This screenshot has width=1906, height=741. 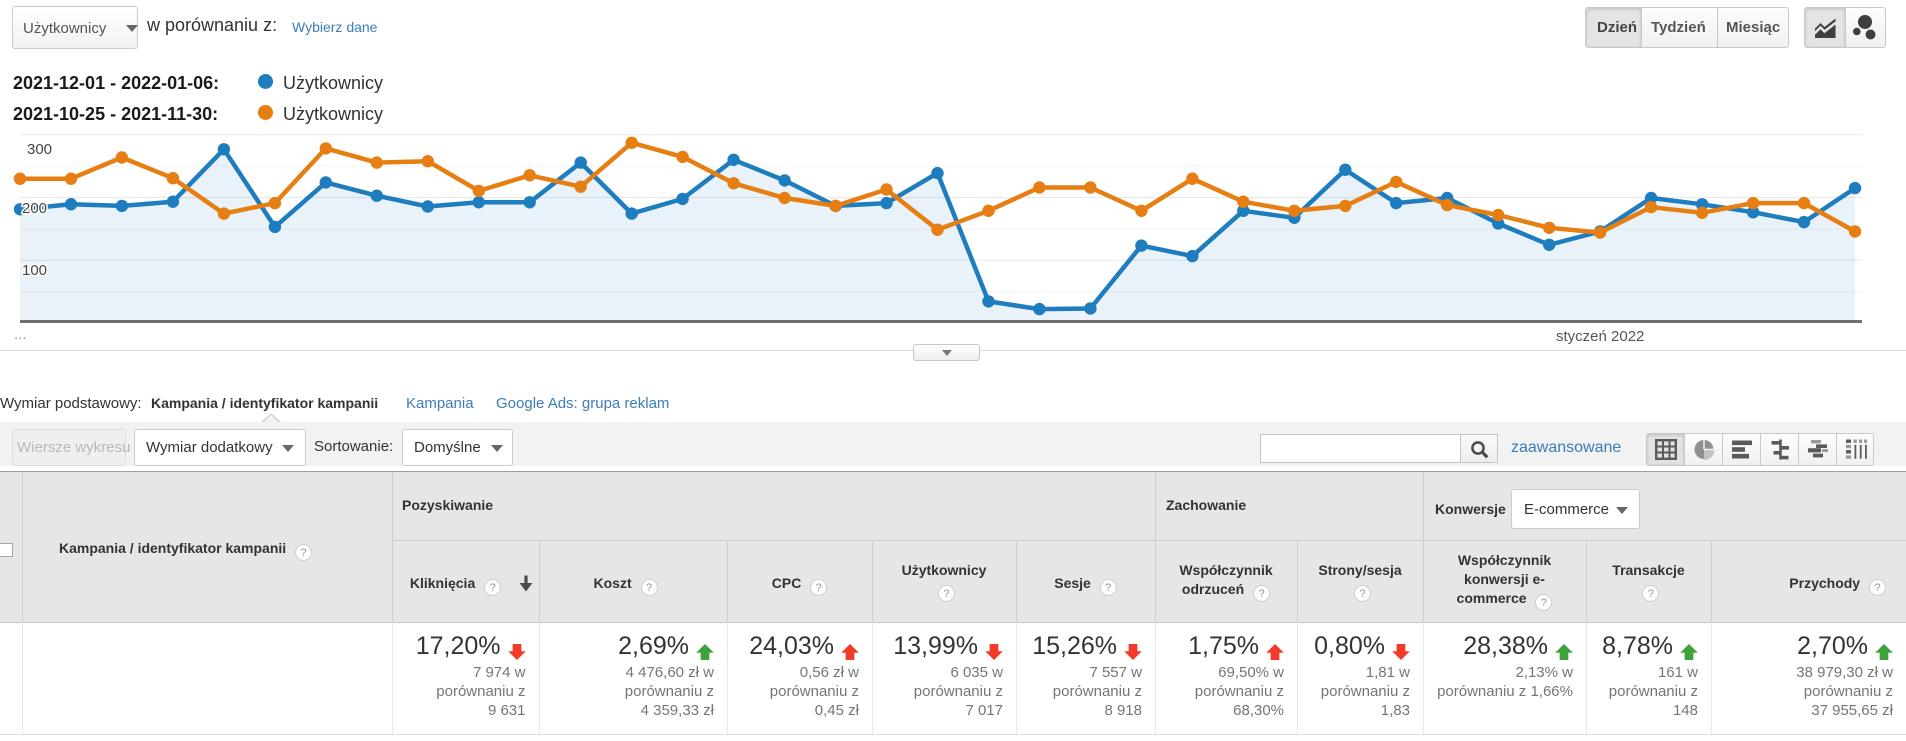 What do you see at coordinates (39, 149) in the screenshot?
I see `svg-text: 300` at bounding box center [39, 149].